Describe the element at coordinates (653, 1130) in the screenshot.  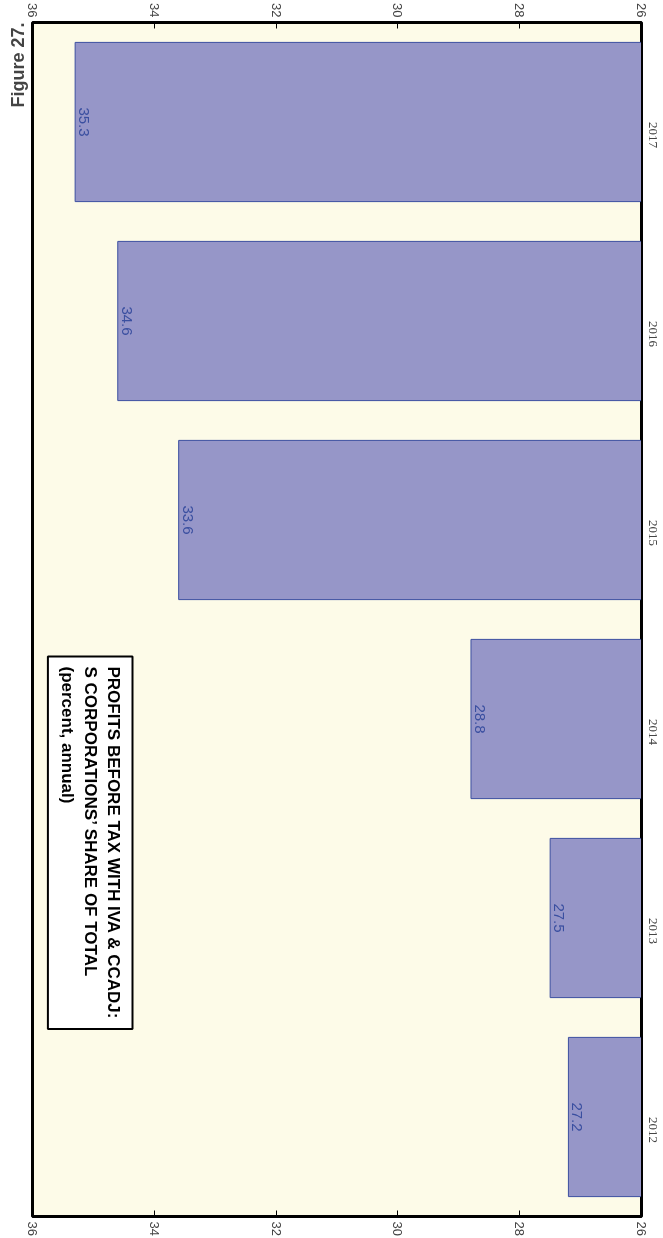
I see `y-tick-label: 2012` at that location.